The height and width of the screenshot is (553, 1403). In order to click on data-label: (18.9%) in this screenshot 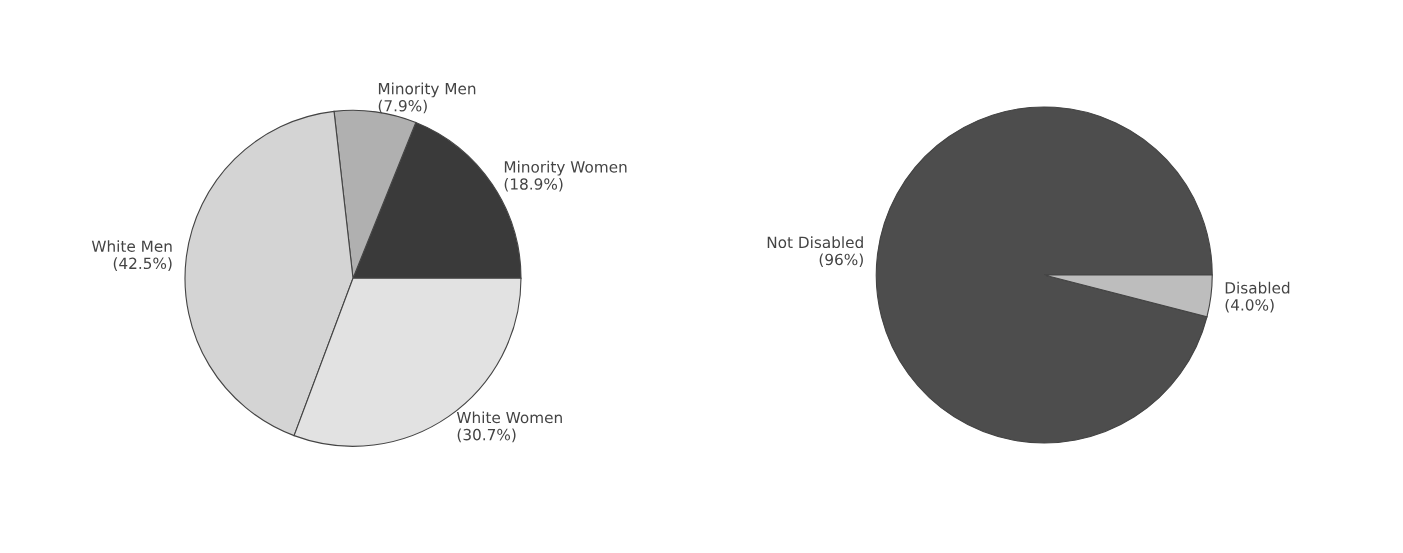, I will do `click(533, 184)`.